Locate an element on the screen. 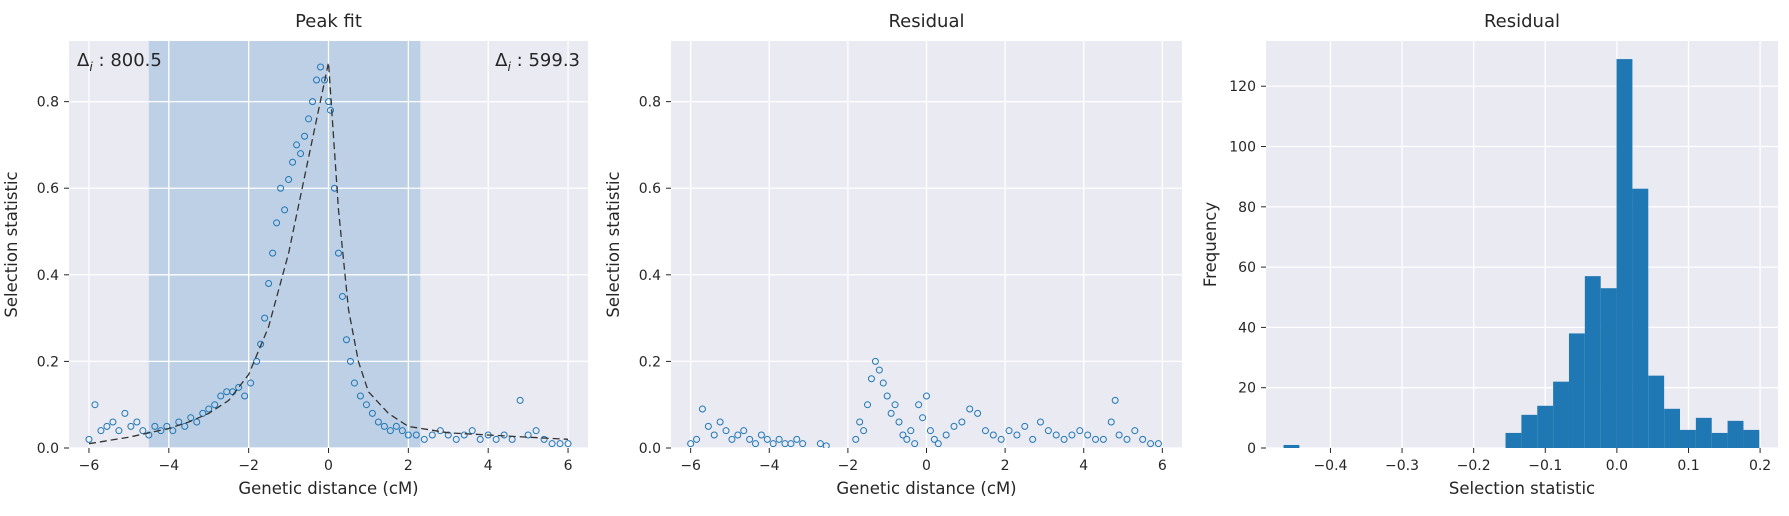 The width and height of the screenshot is (1789, 516). y-tick-label: 0 is located at coordinates (1251, 449).